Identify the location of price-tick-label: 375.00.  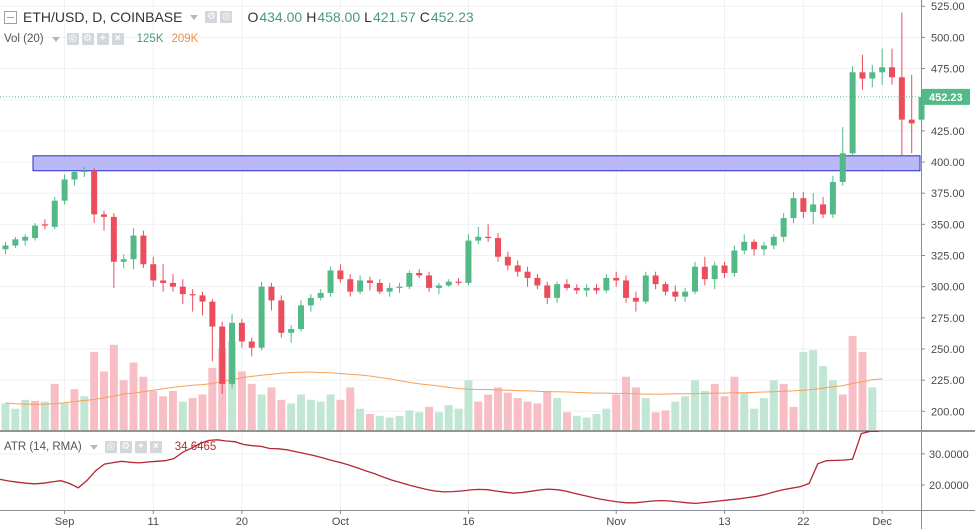
(948, 194).